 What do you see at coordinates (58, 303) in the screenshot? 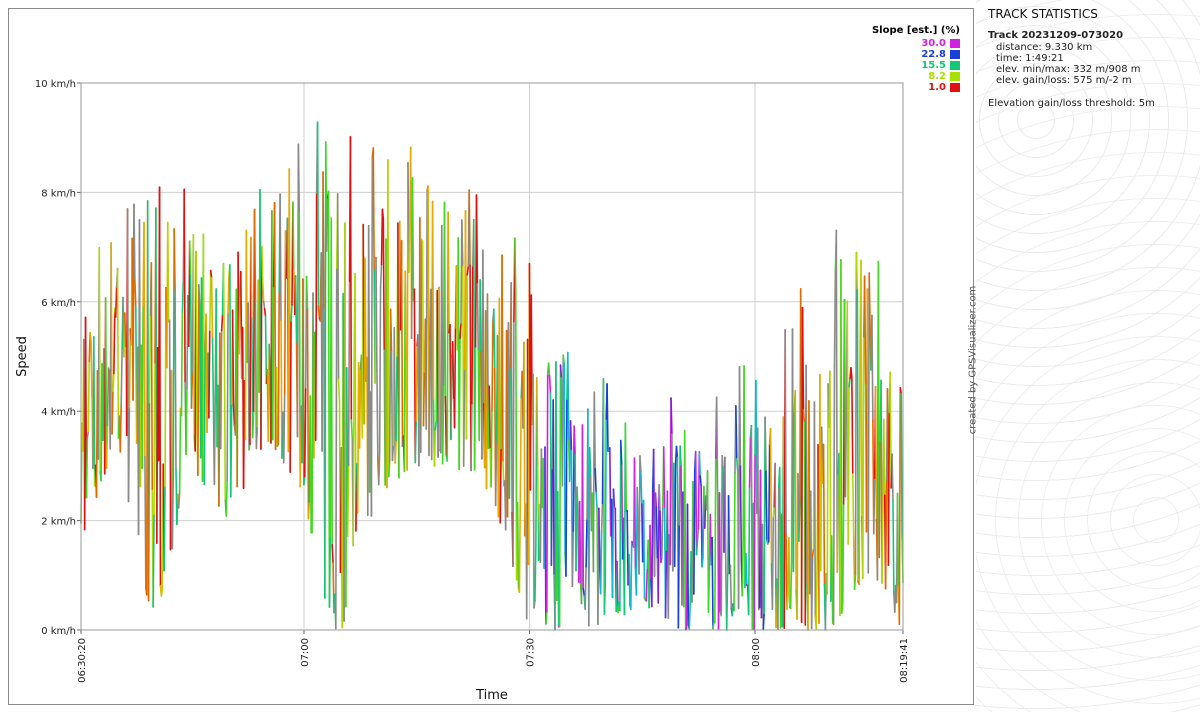
I see `y-tick-label: 6 km/h` at bounding box center [58, 303].